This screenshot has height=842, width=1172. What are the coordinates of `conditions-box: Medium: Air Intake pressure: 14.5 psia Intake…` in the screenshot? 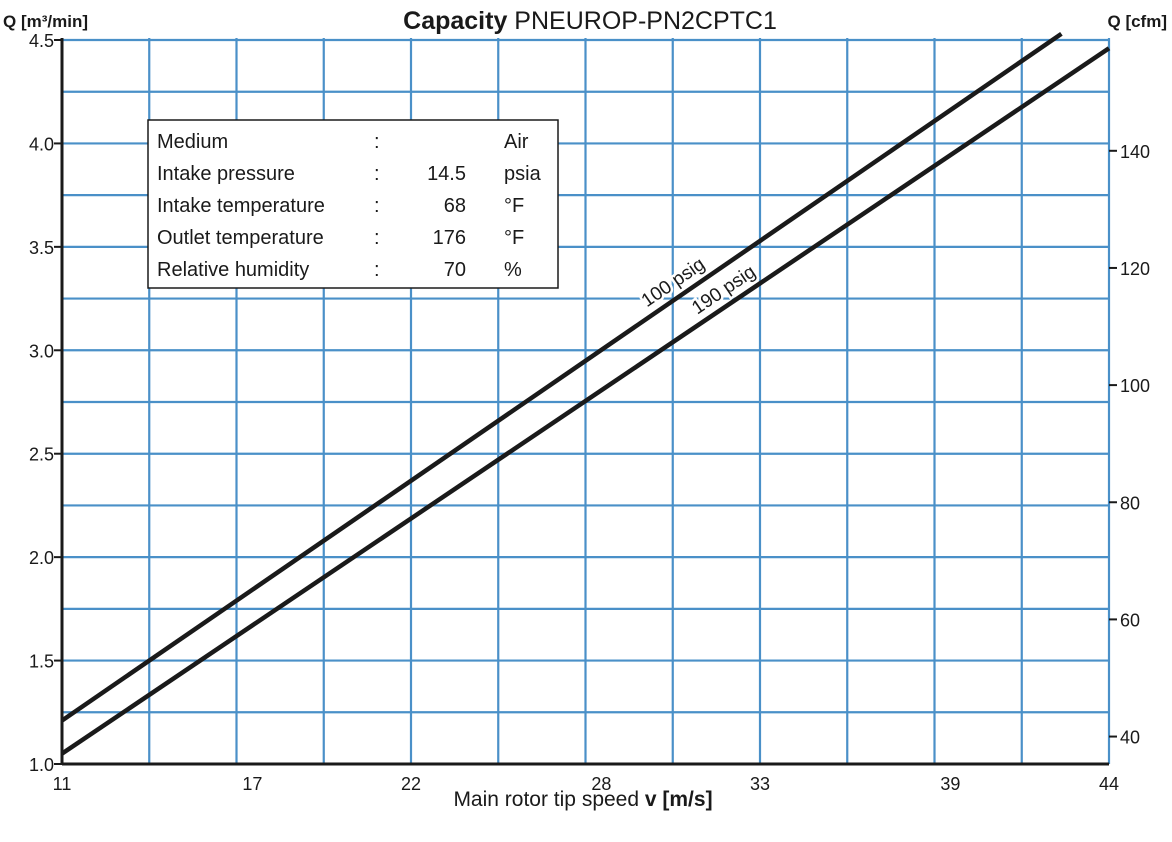 It's located at (353, 204).